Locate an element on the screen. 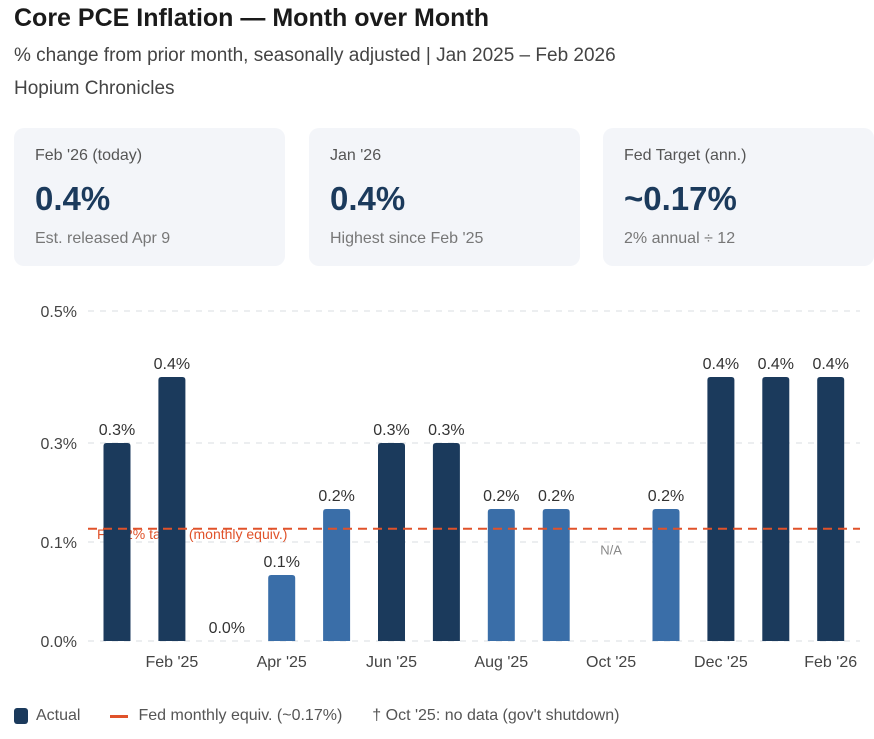 This screenshot has width=874, height=739. x-tick-label: Oct '25 is located at coordinates (611, 662).